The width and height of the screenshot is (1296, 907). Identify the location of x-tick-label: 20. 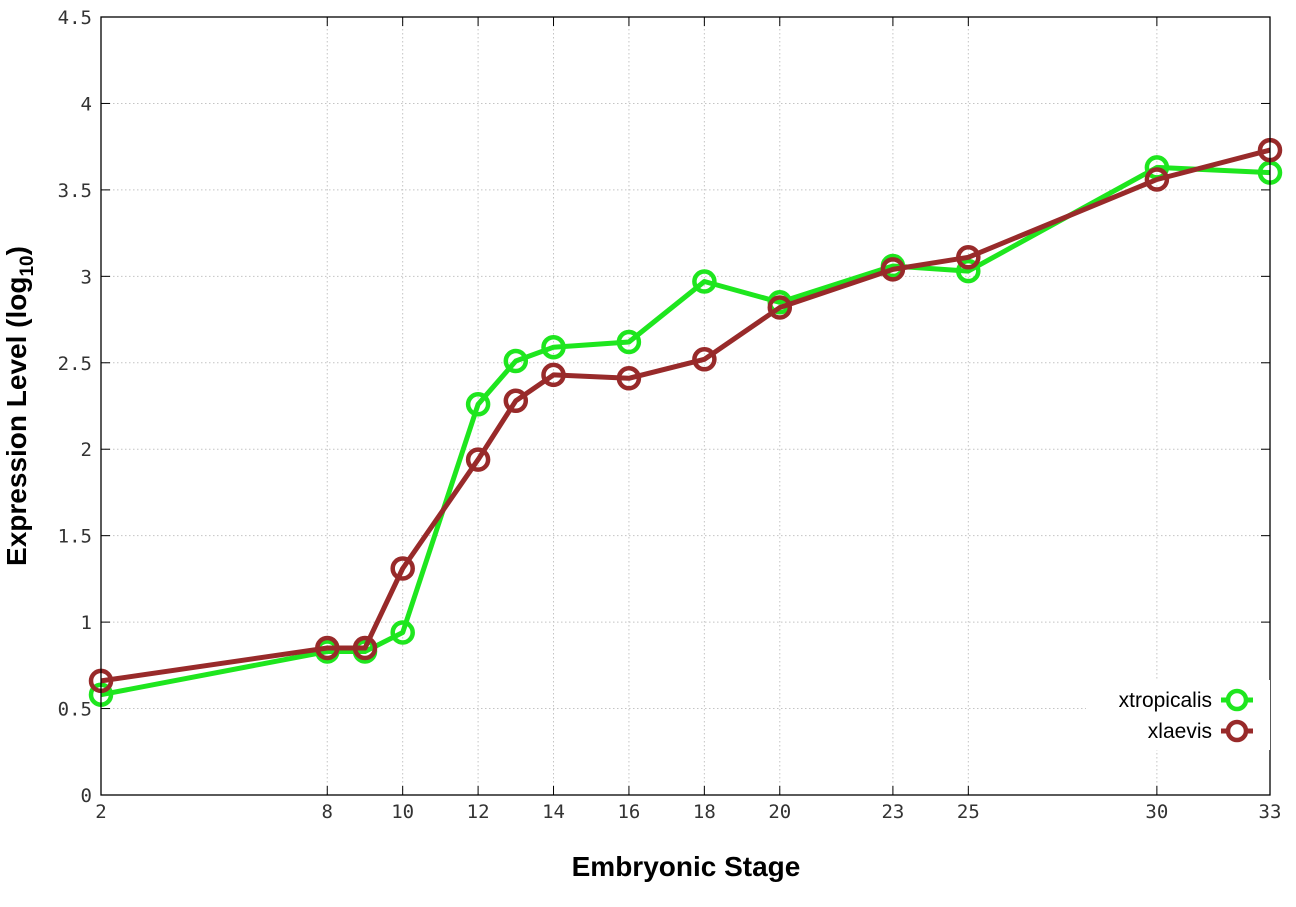
(779, 812).